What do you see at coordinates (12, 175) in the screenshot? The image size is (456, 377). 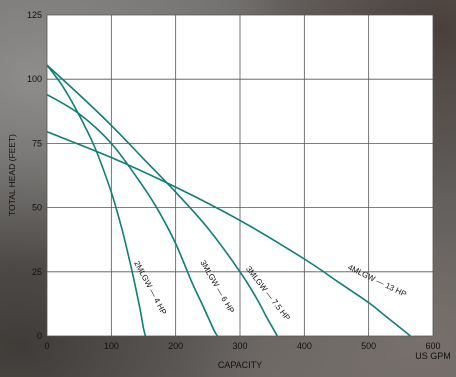 I see `y-axis-label: TOTAL HEAD (FEET)` at bounding box center [12, 175].